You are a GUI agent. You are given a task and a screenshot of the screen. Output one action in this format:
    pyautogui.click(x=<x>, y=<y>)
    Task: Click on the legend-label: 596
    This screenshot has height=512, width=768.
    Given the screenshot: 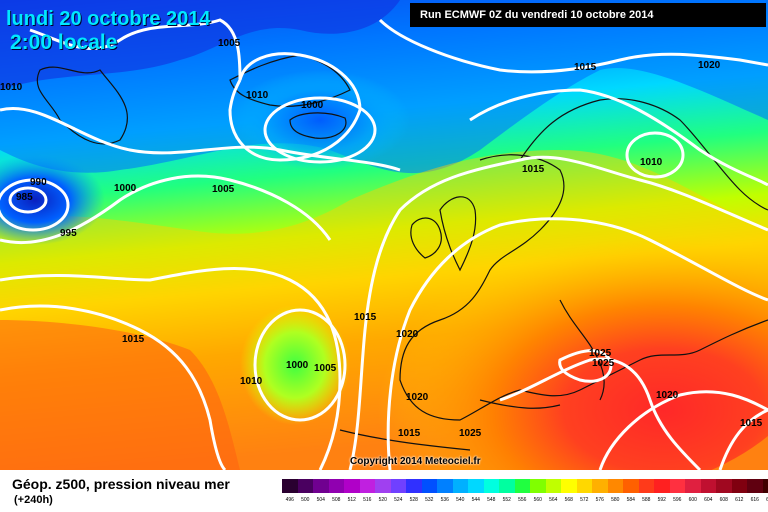 What is the action you would take?
    pyautogui.click(x=677, y=500)
    